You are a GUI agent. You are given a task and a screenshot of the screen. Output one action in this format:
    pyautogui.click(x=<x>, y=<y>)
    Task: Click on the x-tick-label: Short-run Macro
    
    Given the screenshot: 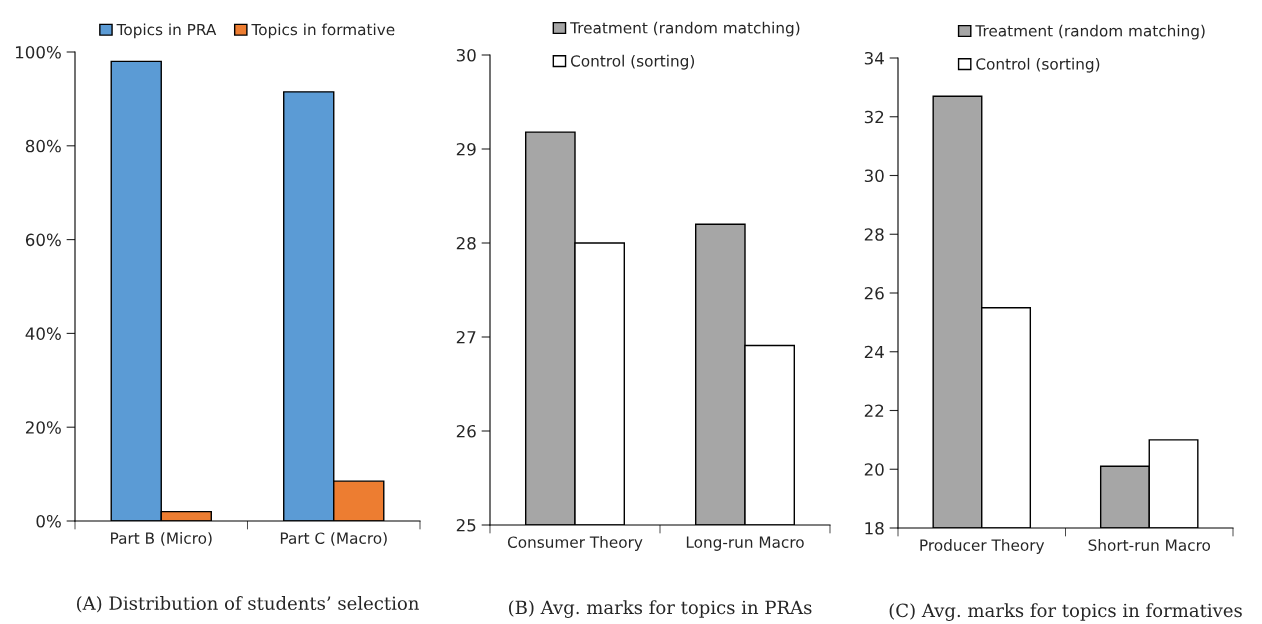 What is the action you would take?
    pyautogui.click(x=1149, y=545)
    